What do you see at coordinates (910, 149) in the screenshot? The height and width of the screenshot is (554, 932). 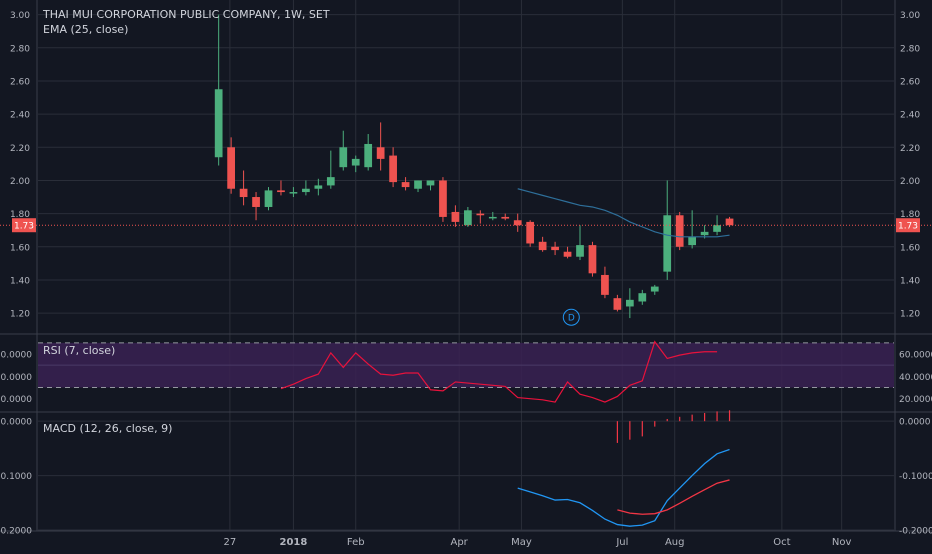 I see `price-axis-label-right: 2.20` at bounding box center [910, 149].